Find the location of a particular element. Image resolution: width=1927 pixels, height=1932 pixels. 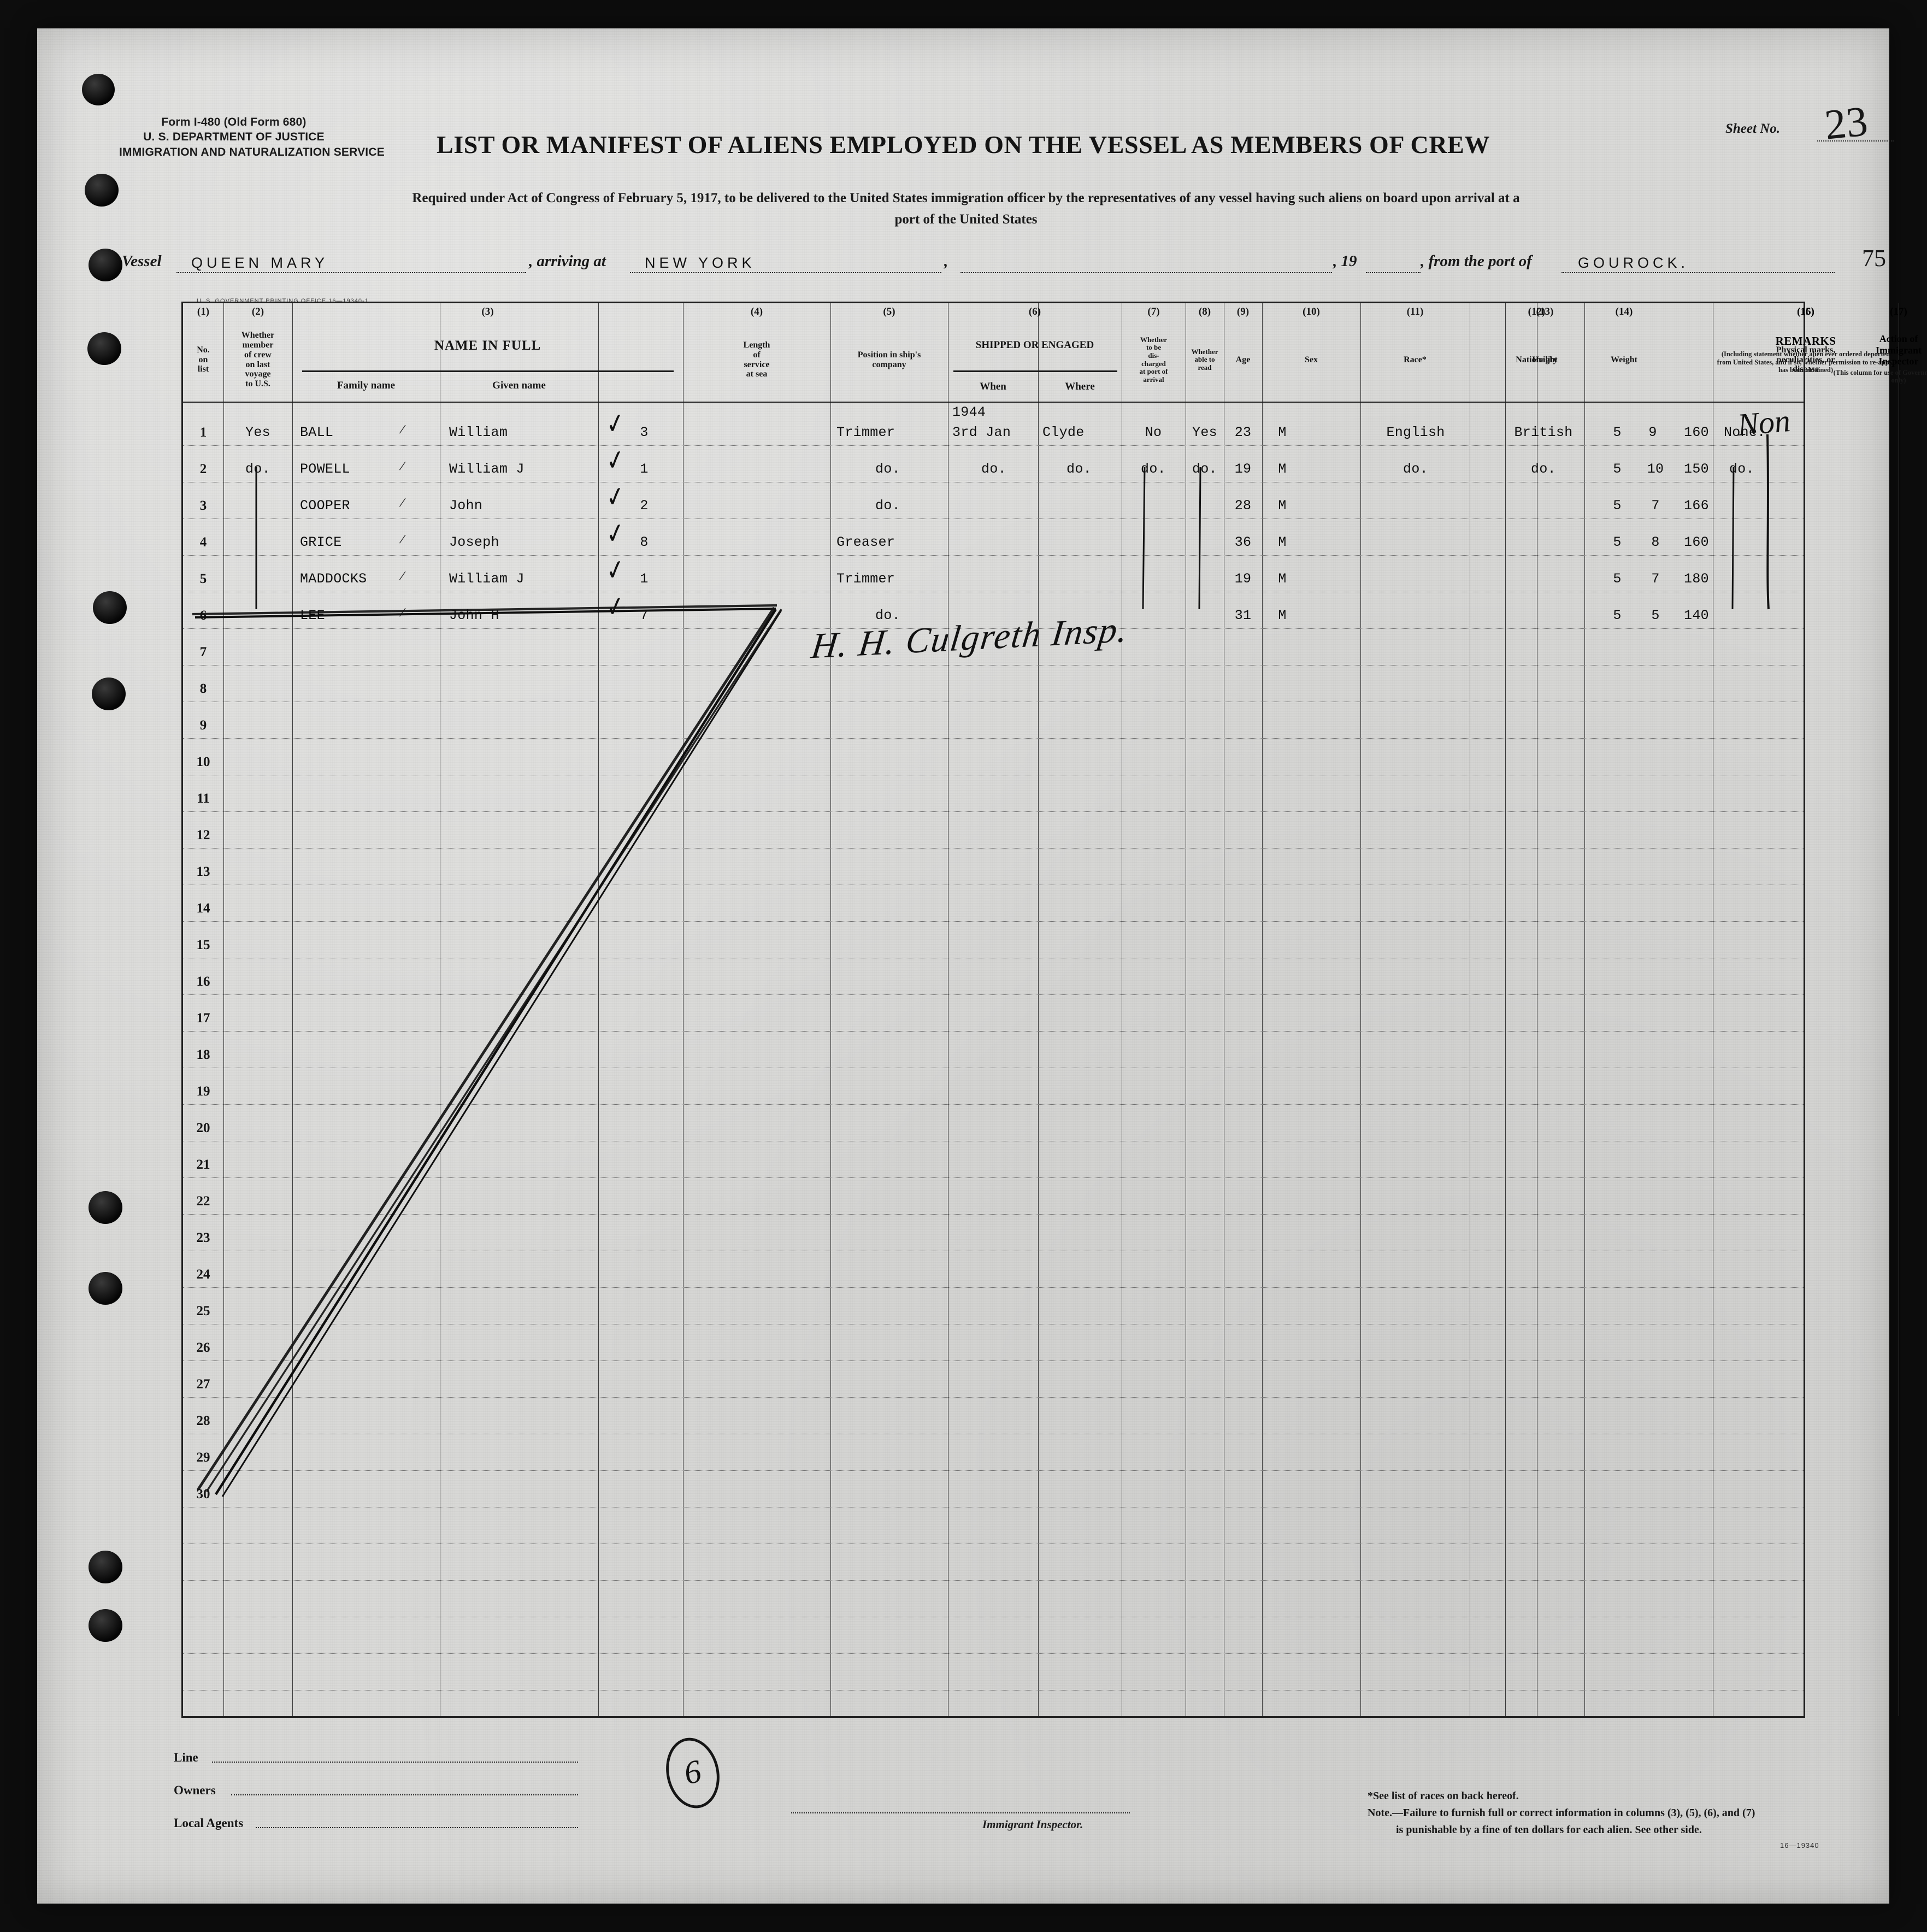

row-number: 13 is located at coordinates (203, 871).